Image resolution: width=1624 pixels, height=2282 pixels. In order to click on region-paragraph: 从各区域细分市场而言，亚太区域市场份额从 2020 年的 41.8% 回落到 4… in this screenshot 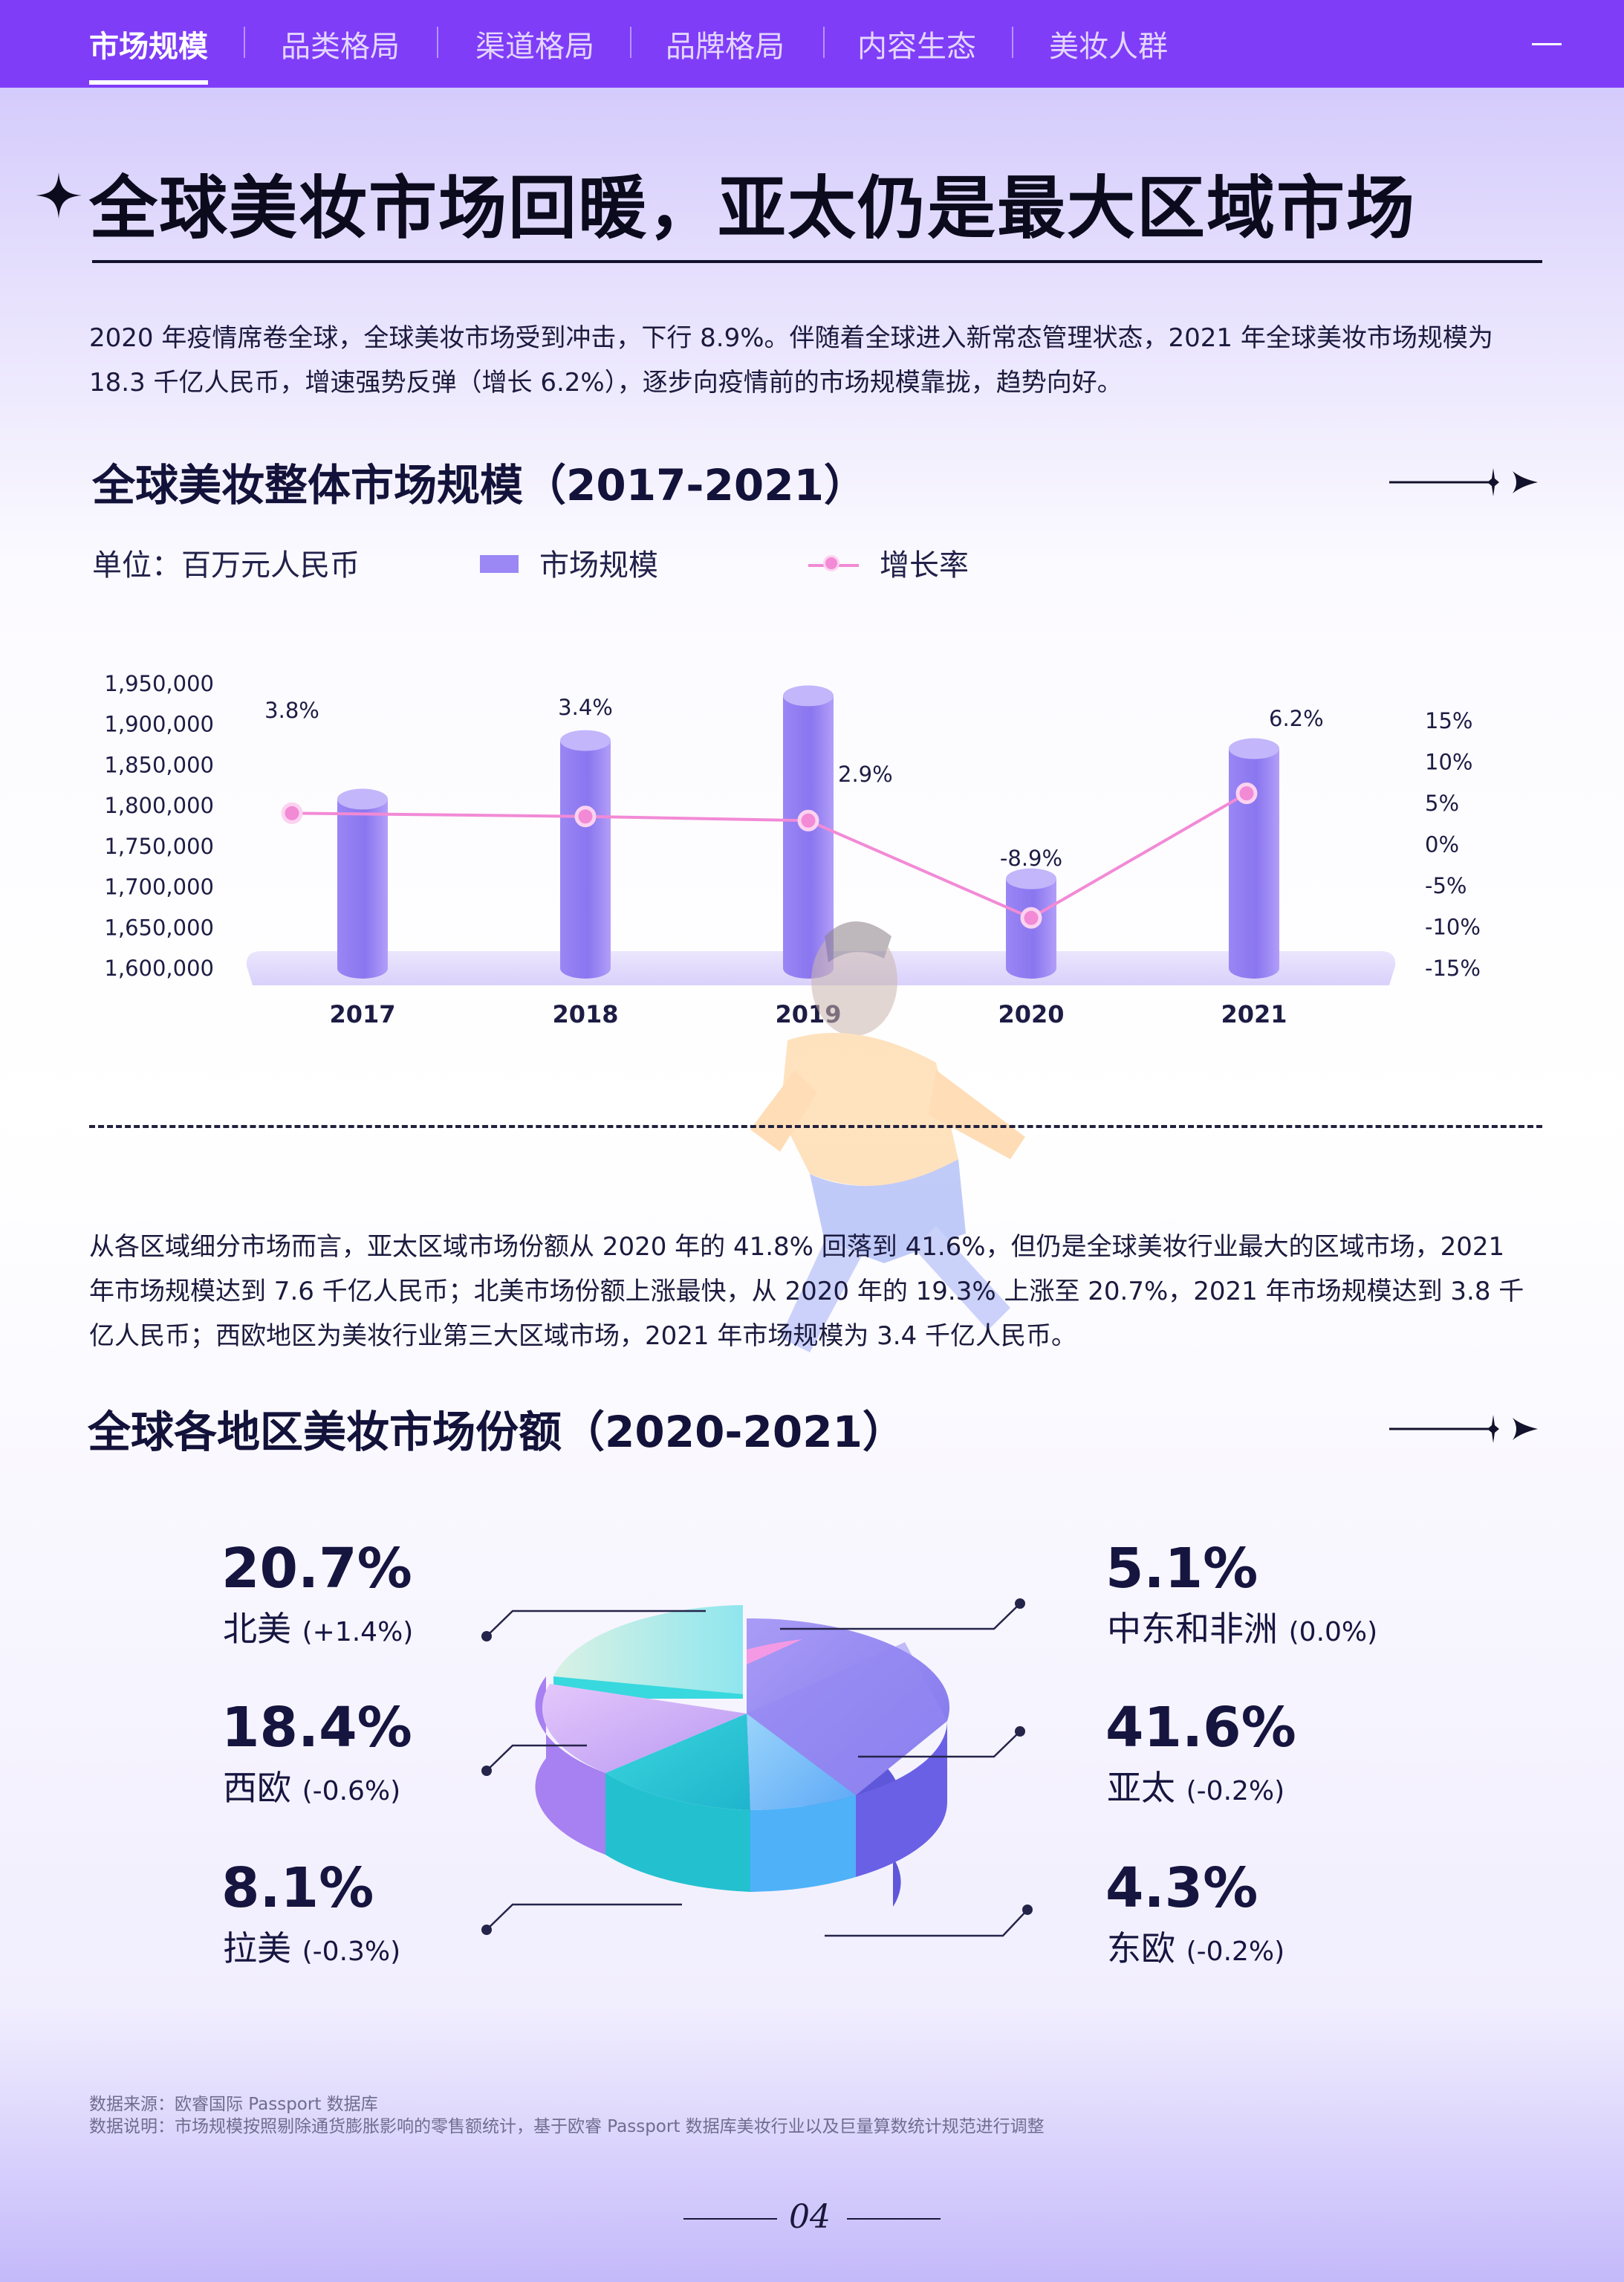, I will do `click(814, 1291)`.